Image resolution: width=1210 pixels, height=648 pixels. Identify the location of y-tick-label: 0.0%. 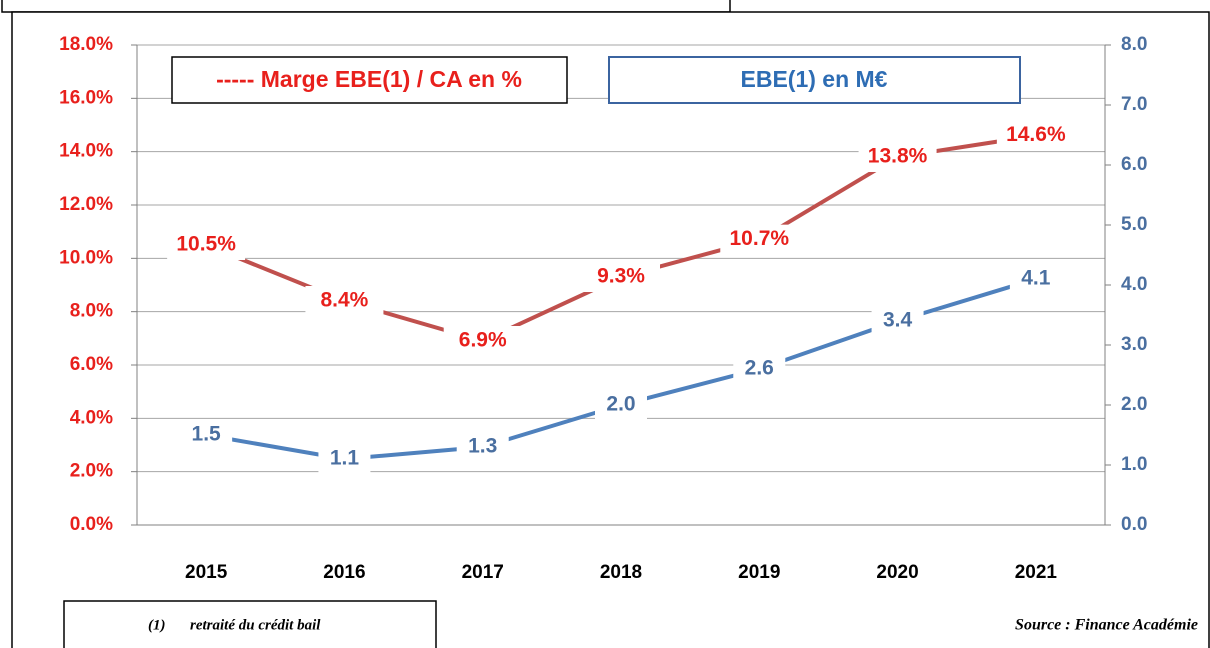
(91, 524).